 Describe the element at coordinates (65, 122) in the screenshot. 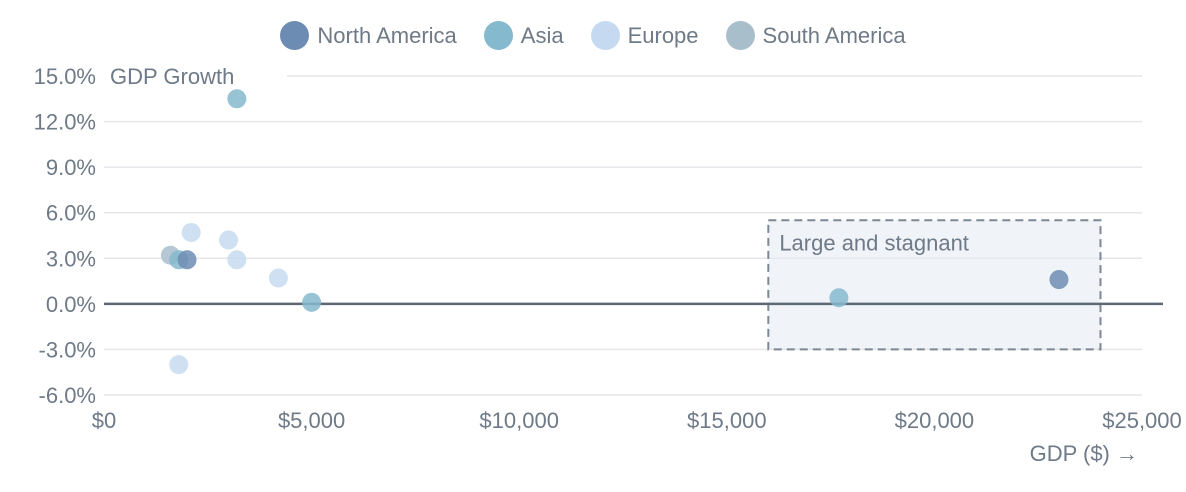

I see `y-tick-label-12: 12.0%` at that location.